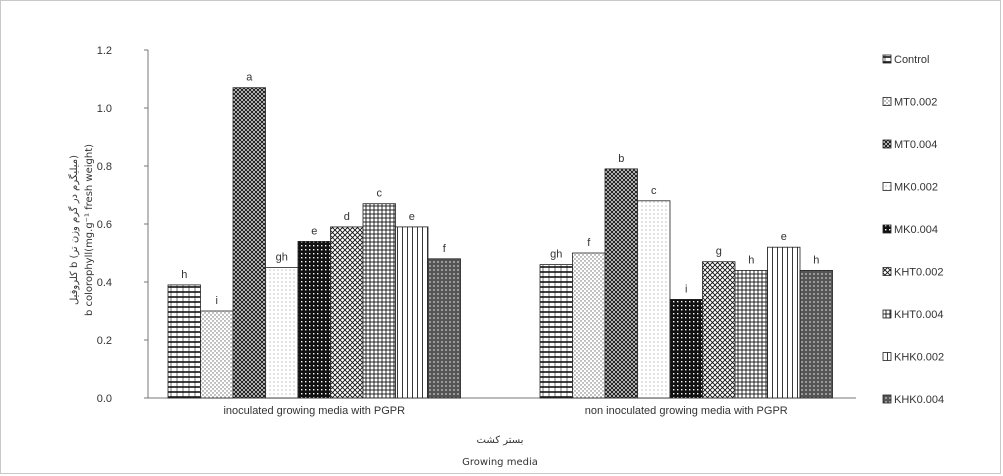 This screenshot has height=476, width=1003. What do you see at coordinates (104, 167) in the screenshot?
I see `y-tick-label: 0.8` at bounding box center [104, 167].